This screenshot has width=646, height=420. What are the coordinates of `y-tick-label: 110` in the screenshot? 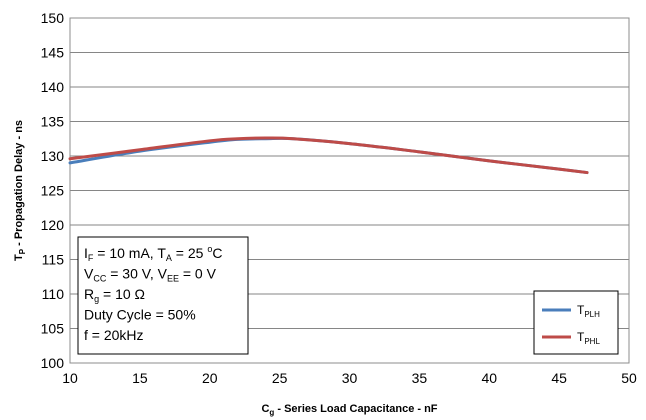 It's located at (53, 294).